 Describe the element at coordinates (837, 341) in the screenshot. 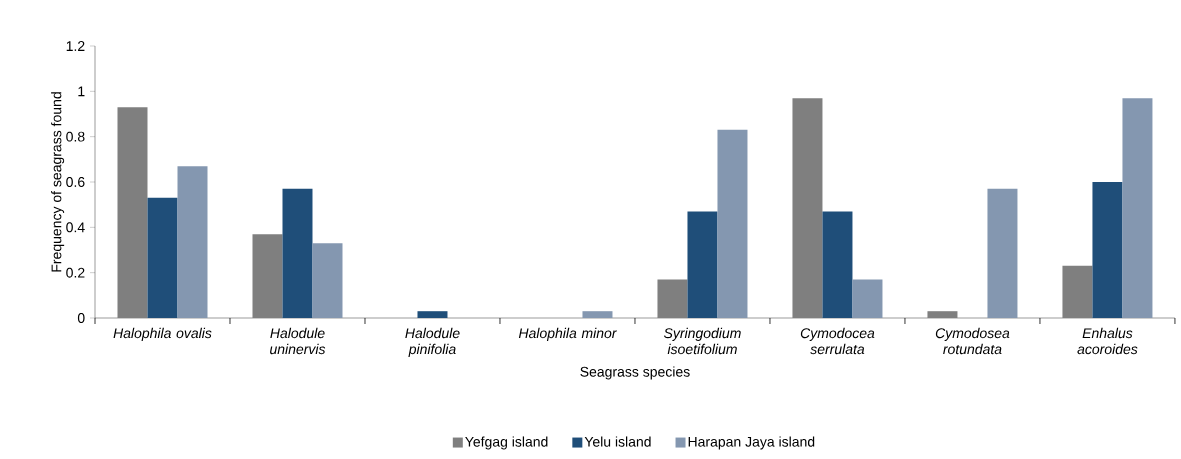

I see `x-tick-label: Cymodocea serrulata` at that location.